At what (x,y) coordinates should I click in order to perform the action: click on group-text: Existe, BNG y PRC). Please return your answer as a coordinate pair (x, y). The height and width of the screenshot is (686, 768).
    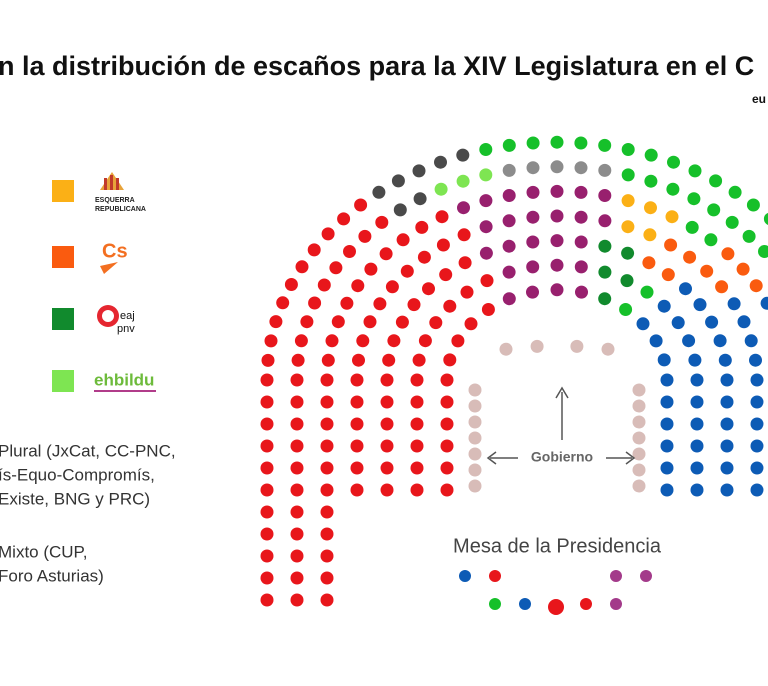
    Looking at the image, I should click on (75, 498).